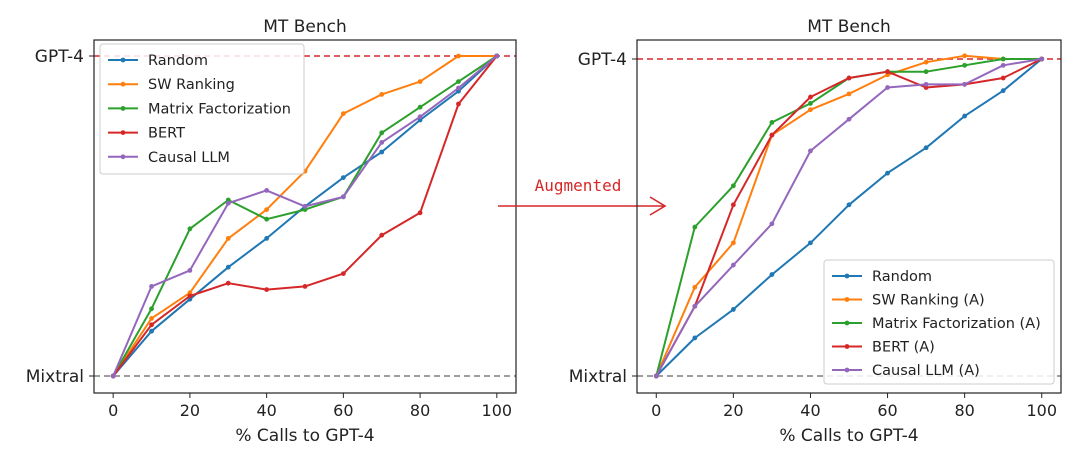  I want to click on legend-label: Matrix Factorization (A), so click(956, 324).